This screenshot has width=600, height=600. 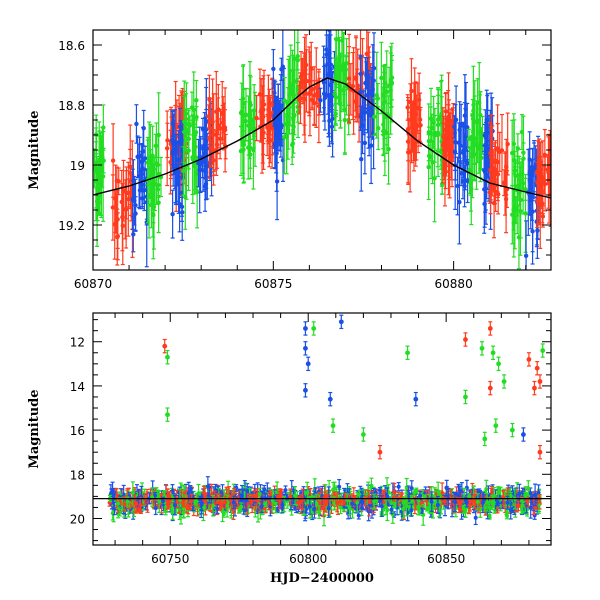 What do you see at coordinates (71, 46) in the screenshot?
I see `y-tick-label: 18.6` at bounding box center [71, 46].